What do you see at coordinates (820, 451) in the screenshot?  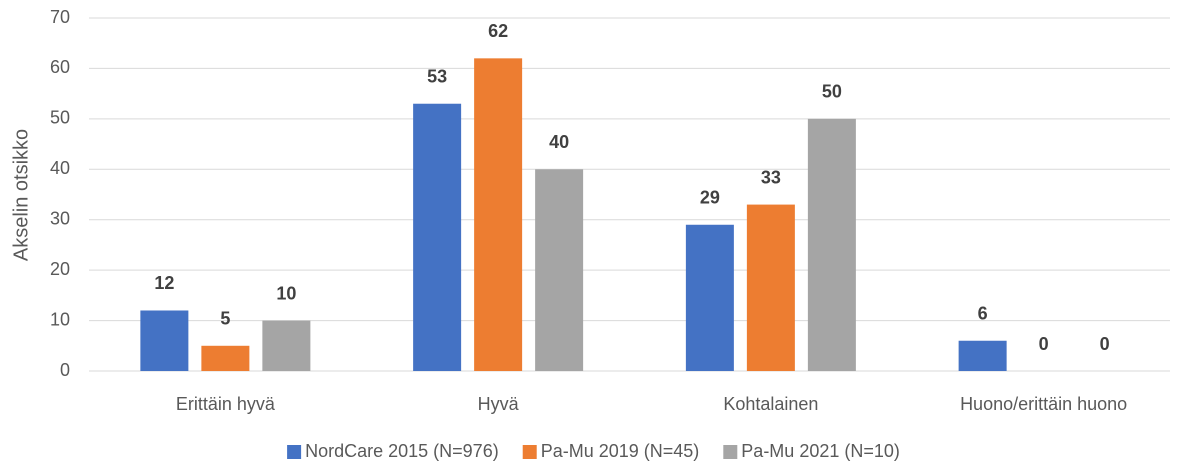 I see `legend-label: Pa-Mu 2021 (N=10)` at bounding box center [820, 451].